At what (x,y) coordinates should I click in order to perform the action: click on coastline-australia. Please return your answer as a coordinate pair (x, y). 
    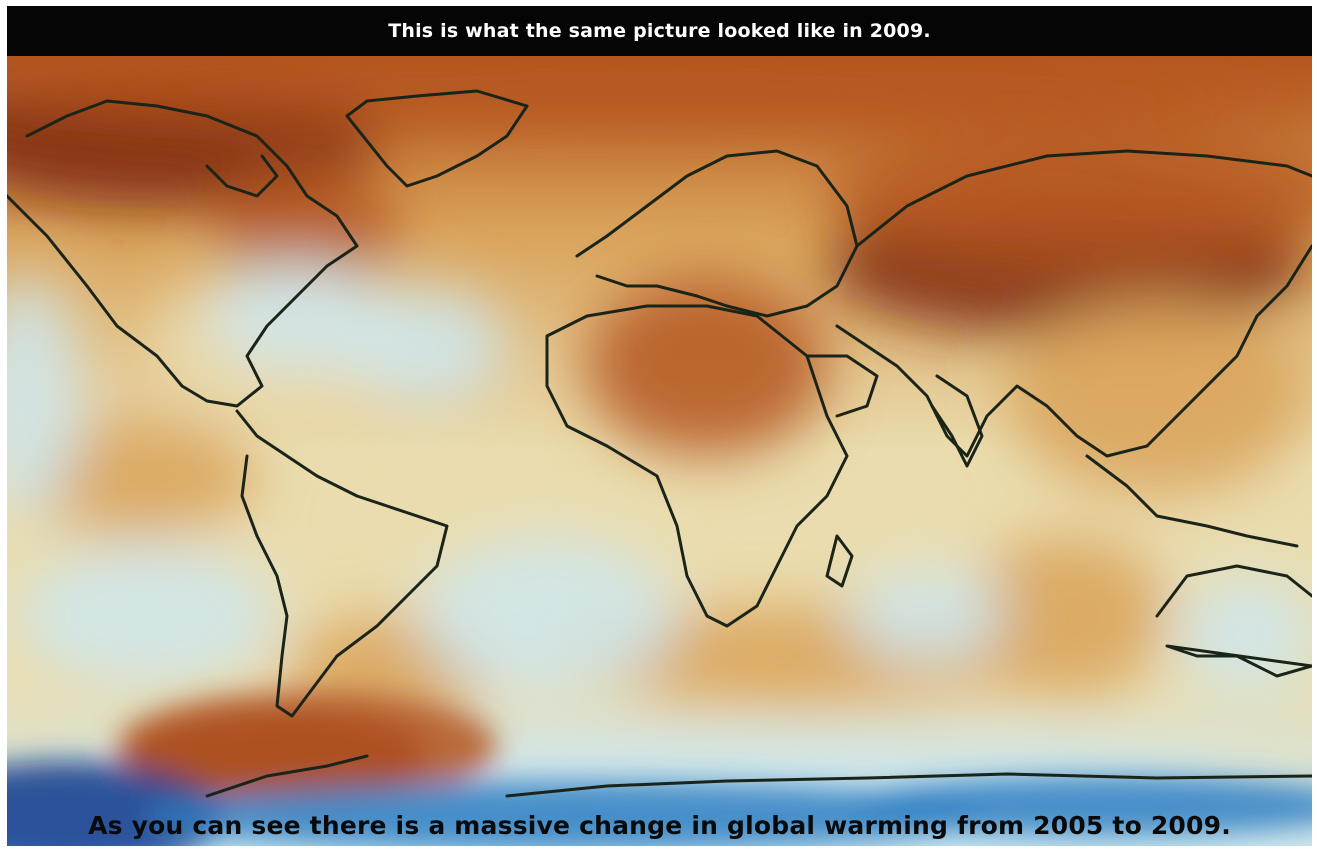
    Looking at the image, I should click on (1233, 621).